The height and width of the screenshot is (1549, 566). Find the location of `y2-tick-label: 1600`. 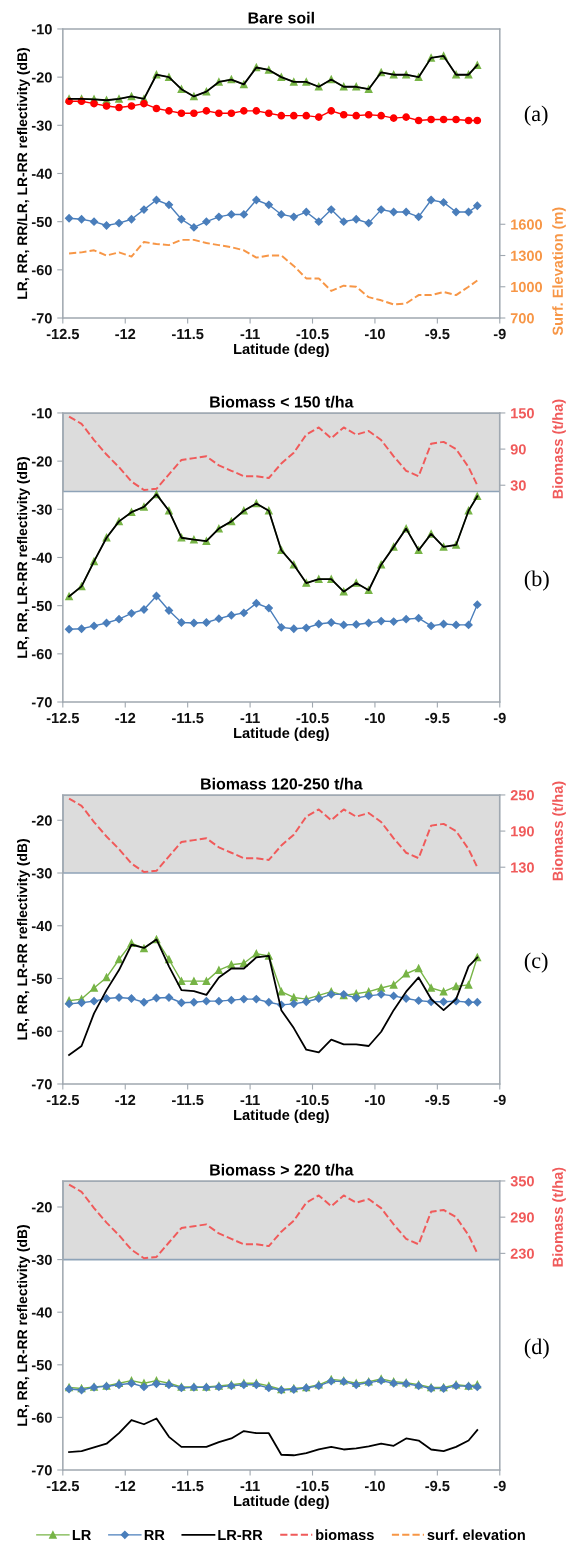

y2-tick-label: 1600 is located at coordinates (527, 224).